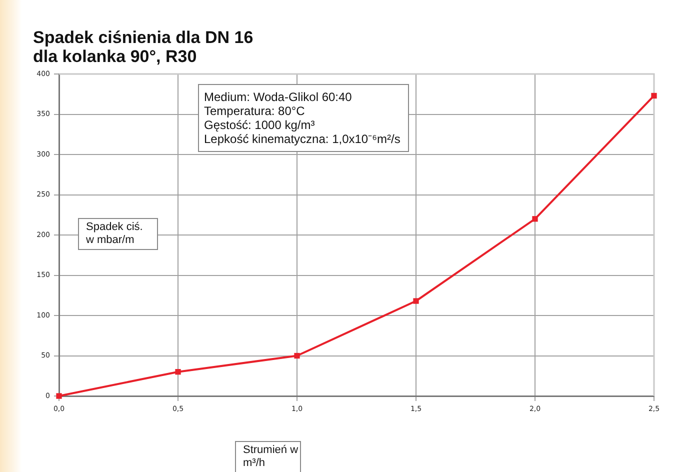  I want to click on y-axis-title: Spadek ciś. w mbar/m, so click(118, 234).